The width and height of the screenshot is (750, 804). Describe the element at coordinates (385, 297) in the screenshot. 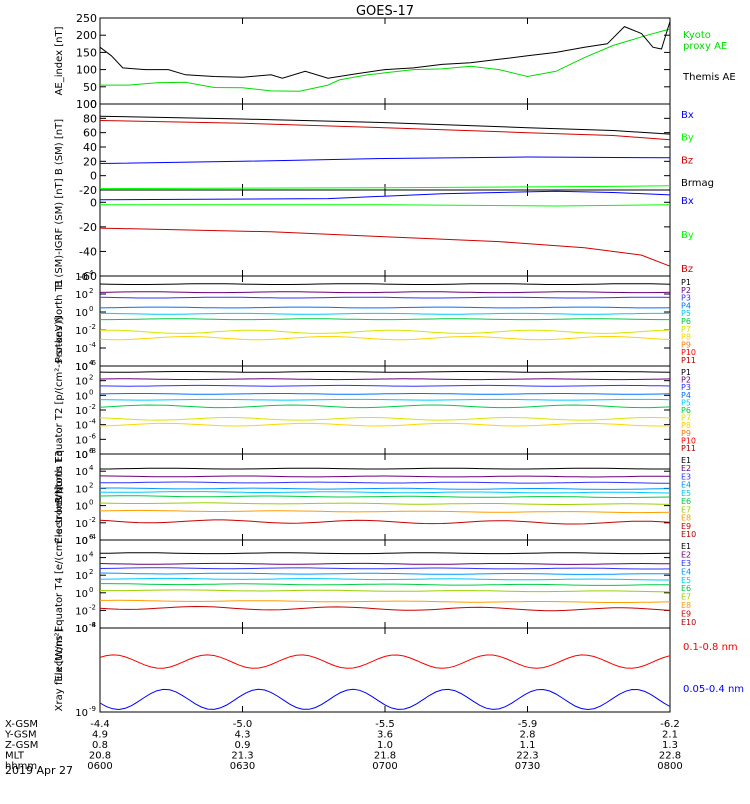

I see `series-line-p3` at that location.